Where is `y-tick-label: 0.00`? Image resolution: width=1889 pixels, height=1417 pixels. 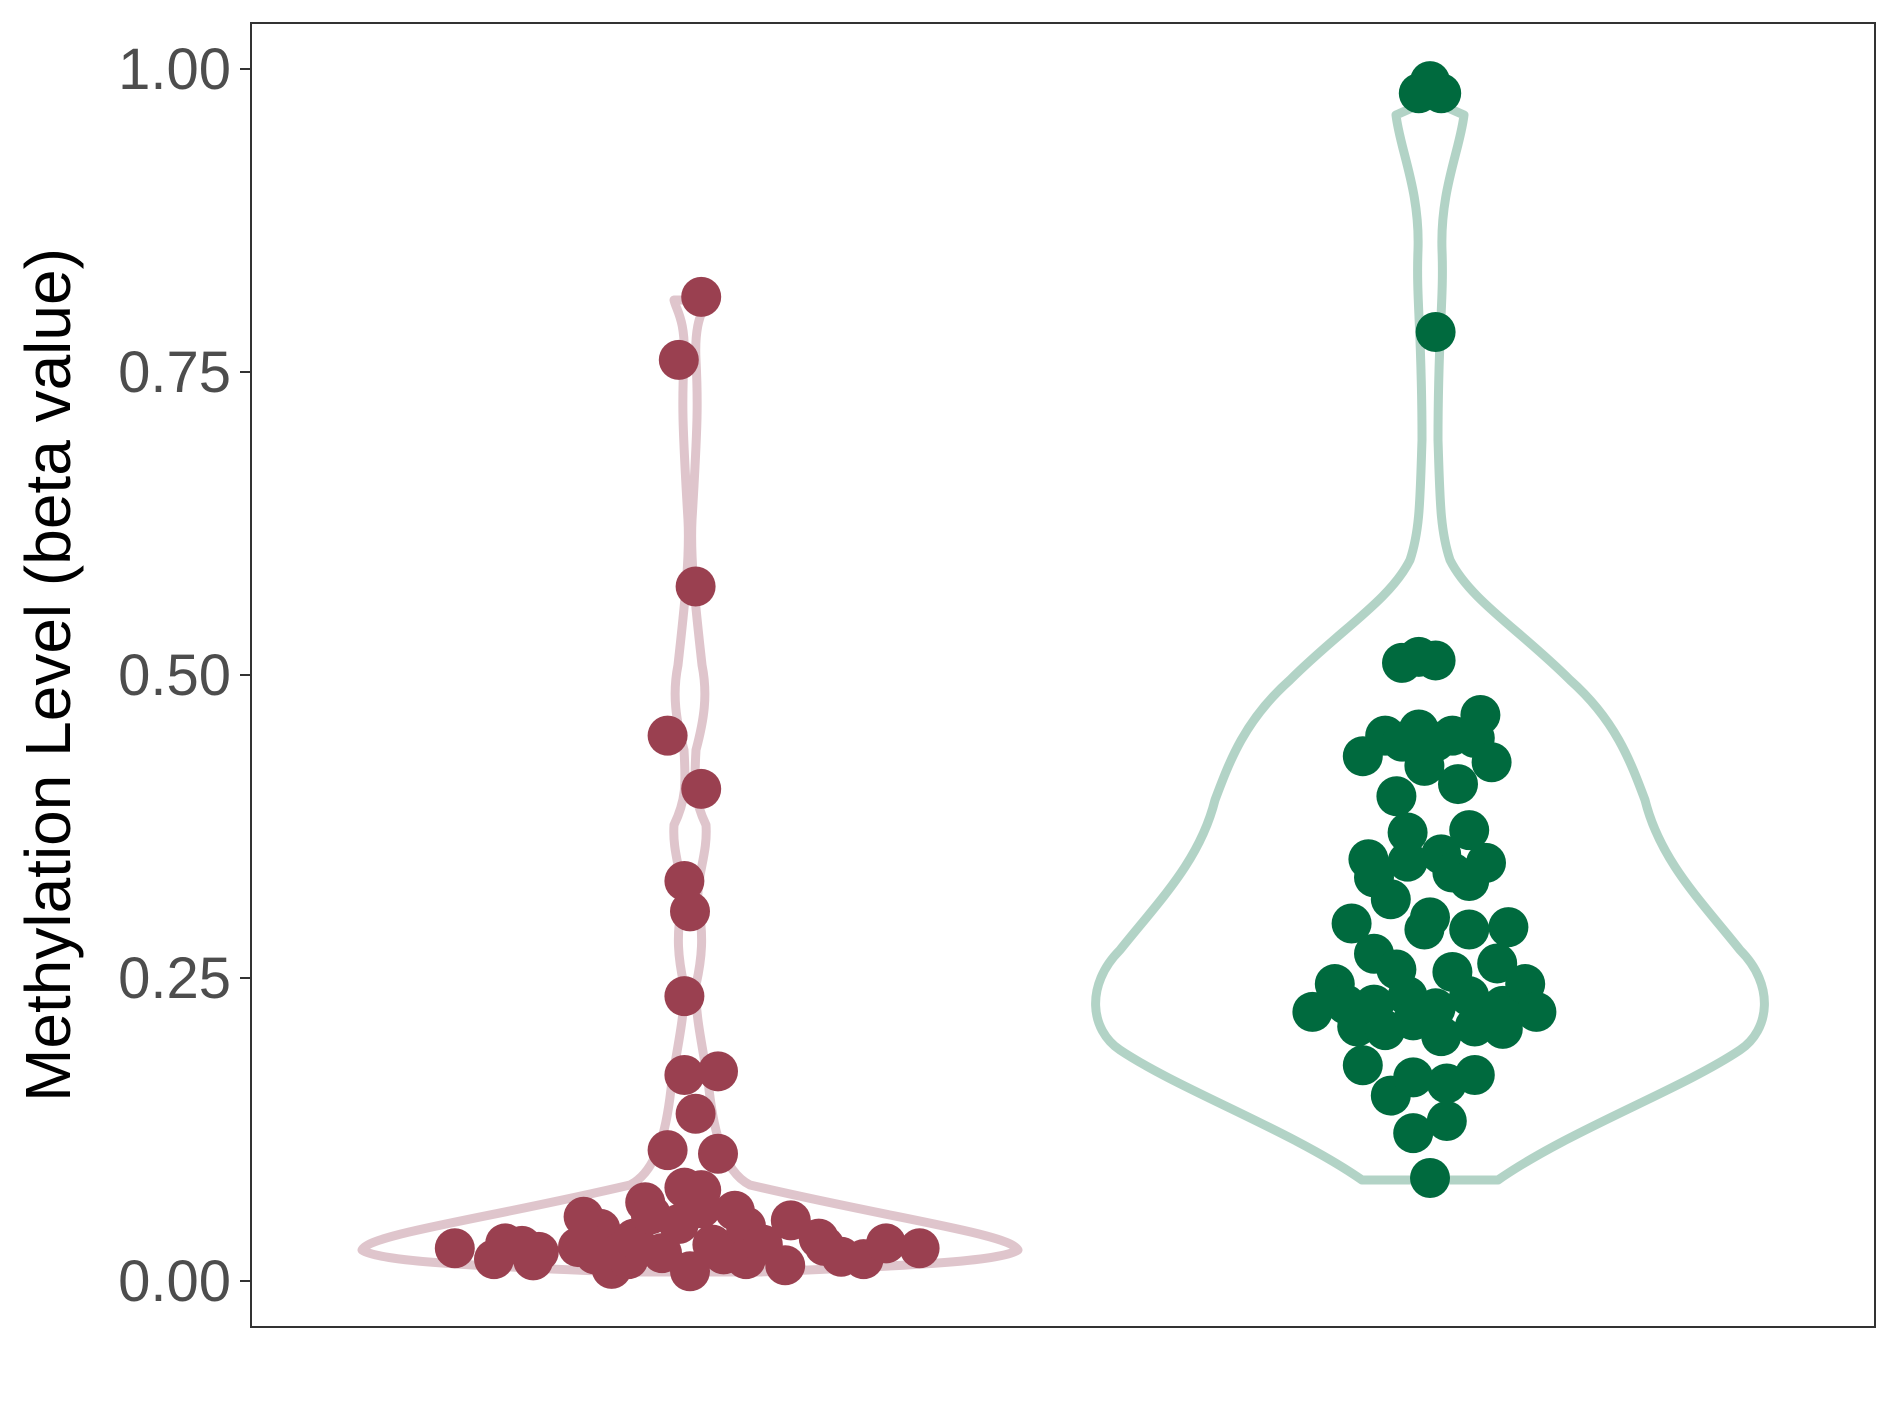 y-tick-label: 0.00 is located at coordinates (174, 1281).